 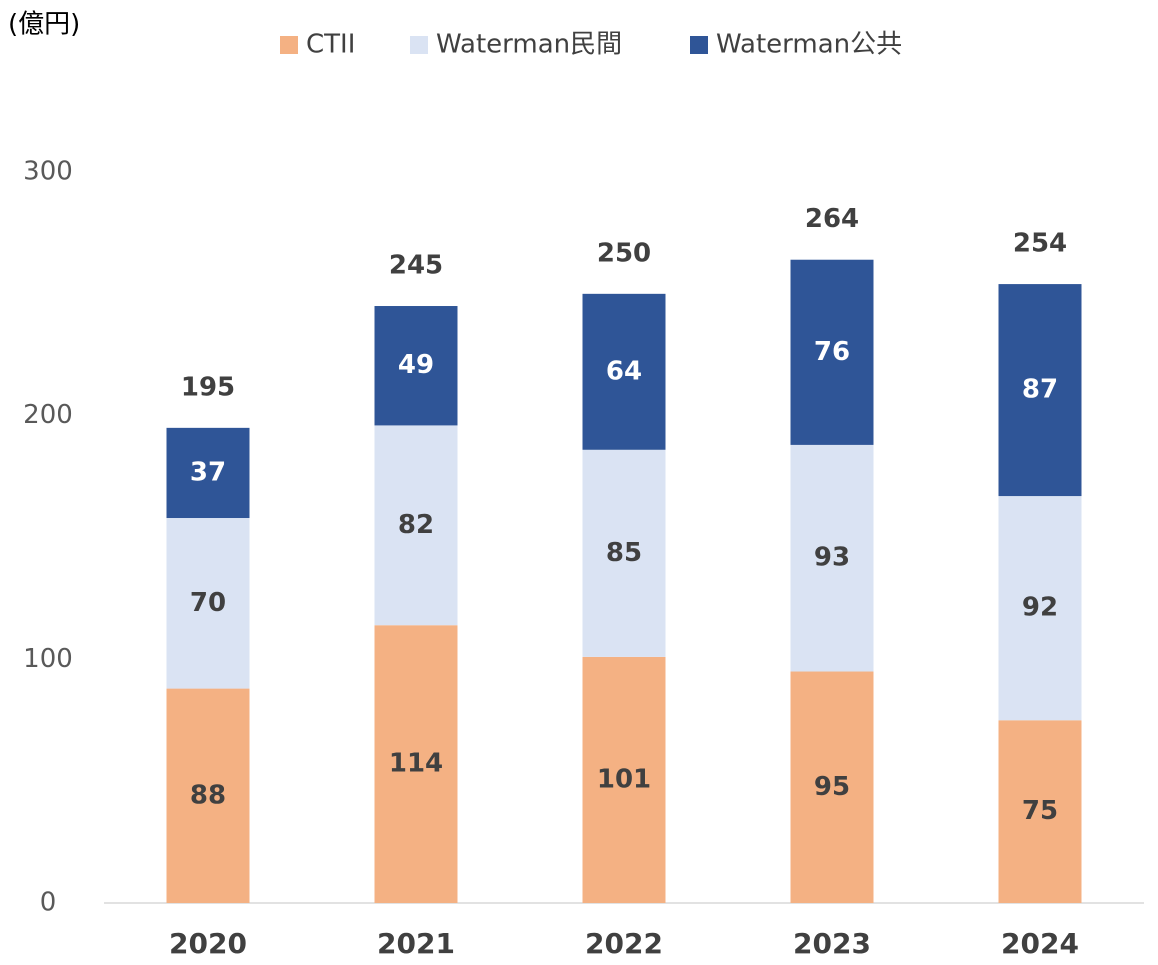 What do you see at coordinates (1040, 943) in the screenshot?
I see `x-tick-label: 2024` at bounding box center [1040, 943].